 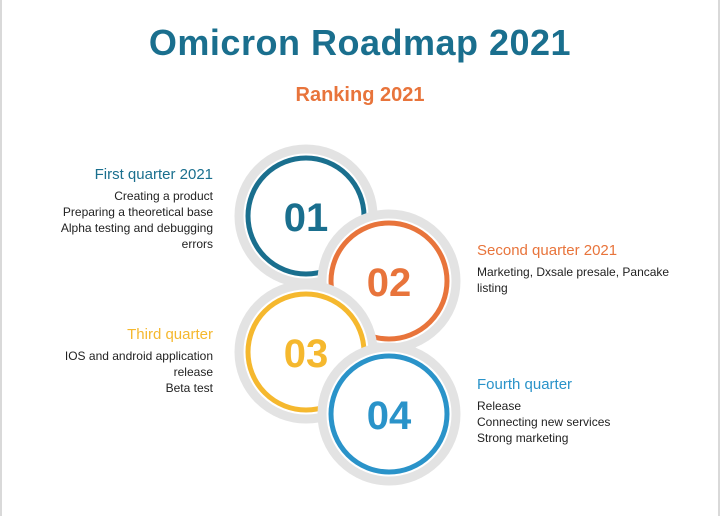 What do you see at coordinates (547, 250) in the screenshot?
I see `stage-2-heading: Second quarter 2021` at bounding box center [547, 250].